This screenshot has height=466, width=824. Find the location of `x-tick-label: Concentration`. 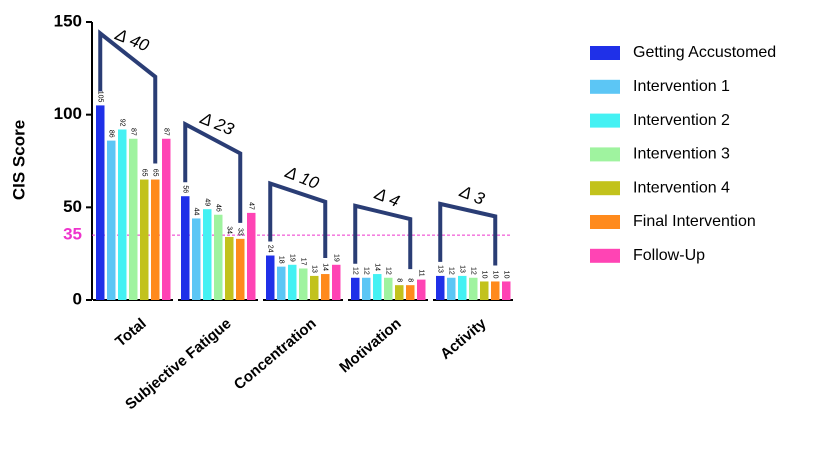

x-tick-label: Concentration is located at coordinates (275, 354).